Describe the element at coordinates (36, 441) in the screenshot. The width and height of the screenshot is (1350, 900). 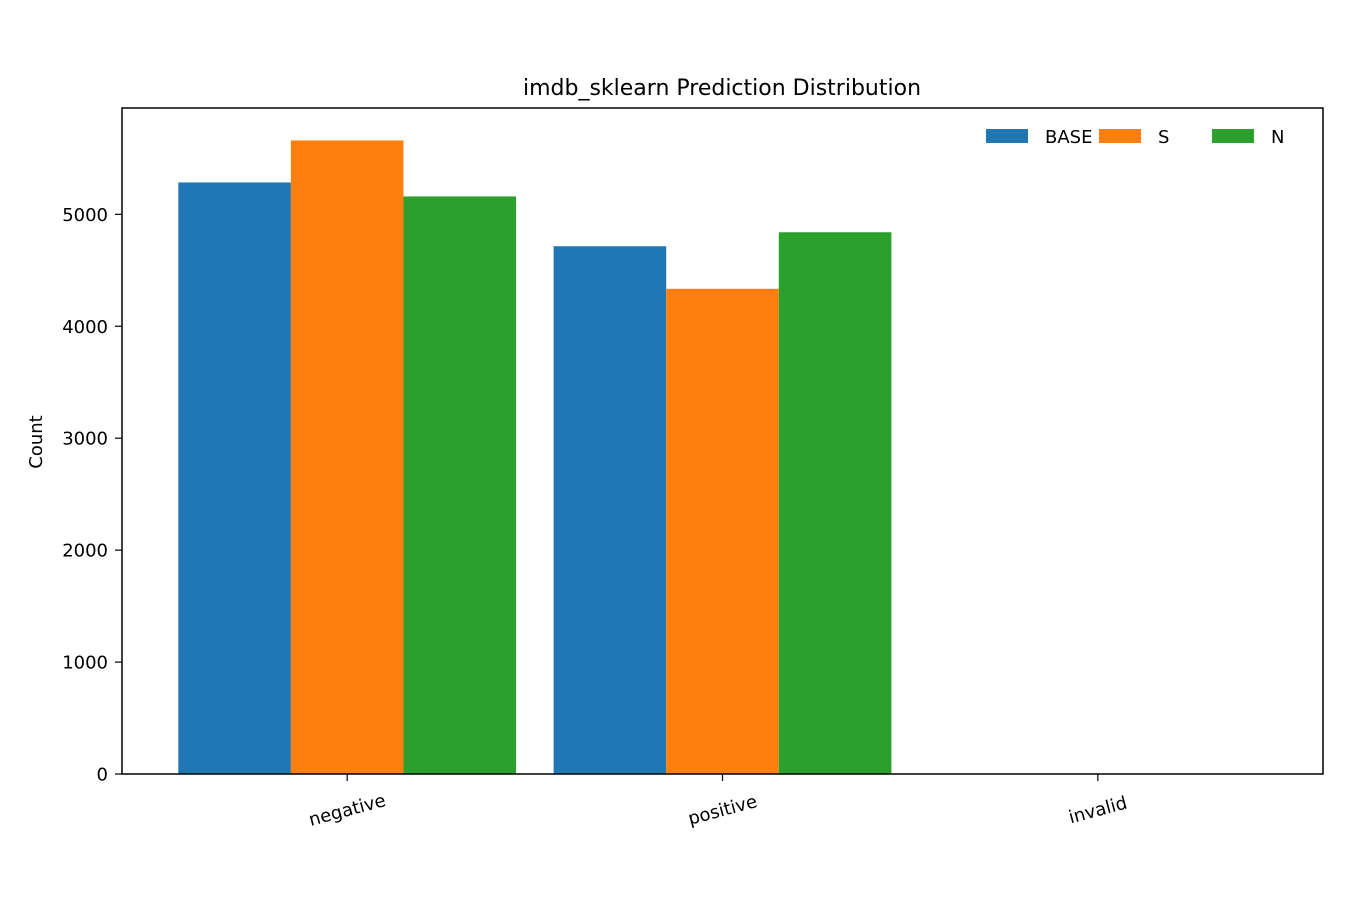
I see `y-axis-label: Count` at that location.